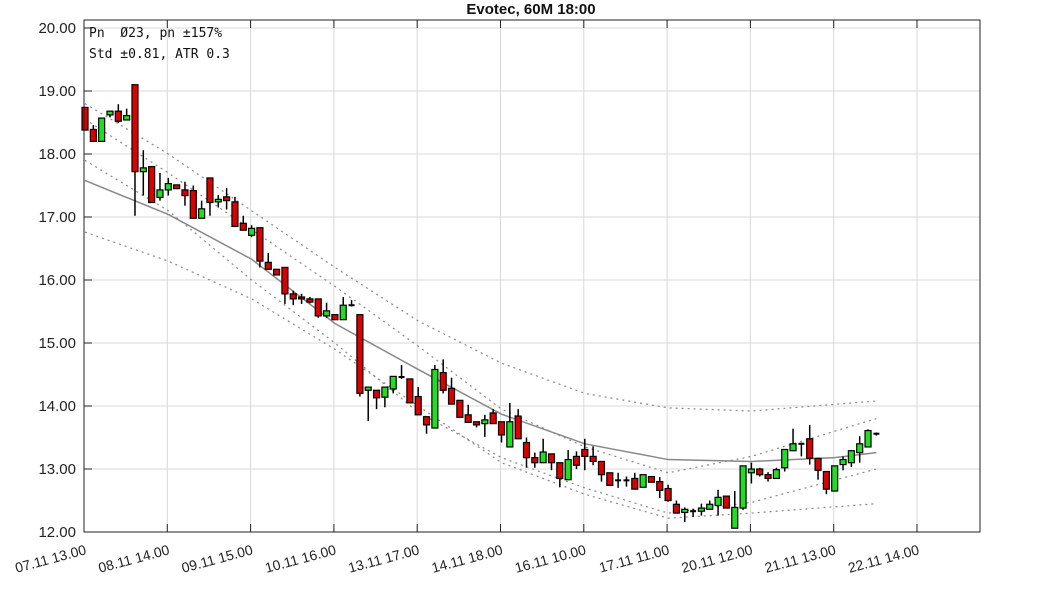 Image resolution: width=1063 pixels, height=591 pixels. I want to click on annotation-line-1: Pn Ø23, pn ±157%, so click(155, 33).